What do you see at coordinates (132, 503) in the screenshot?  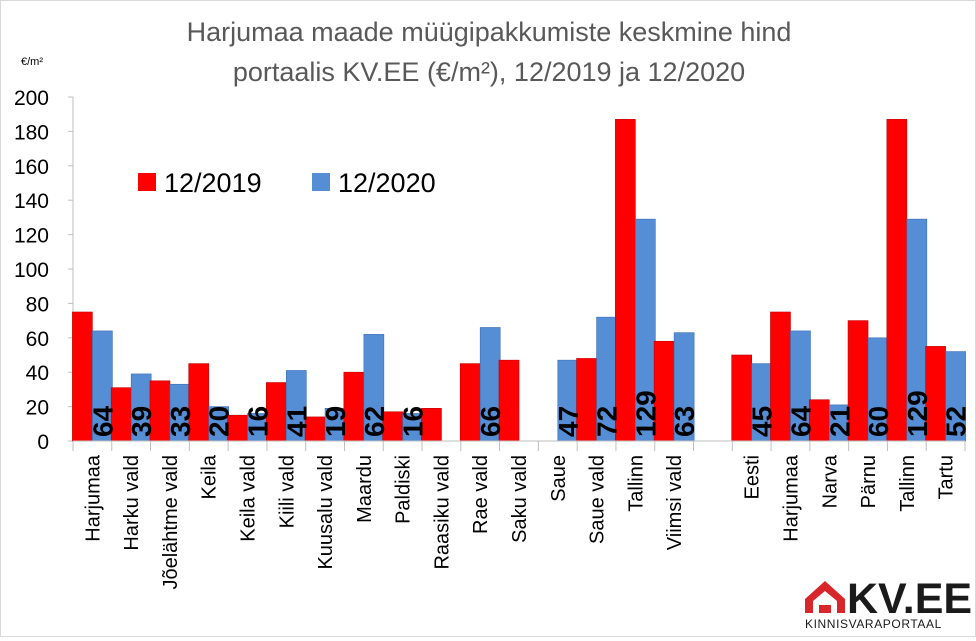 I see `x-tick-label-harku-vald: Harku vald` at bounding box center [132, 503].